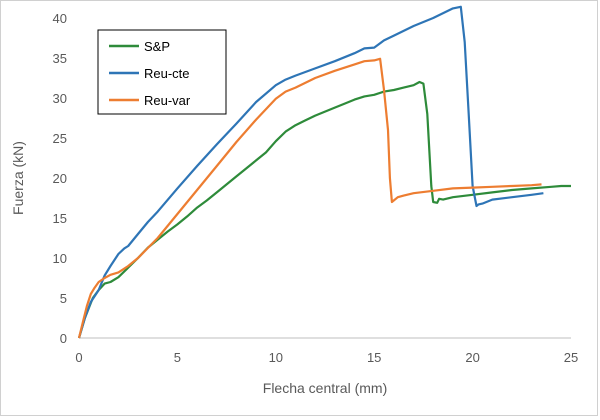 The image size is (600, 420). Describe the element at coordinates (139, 46) in the screenshot. I see `legend-item-sp: S&P` at that location.